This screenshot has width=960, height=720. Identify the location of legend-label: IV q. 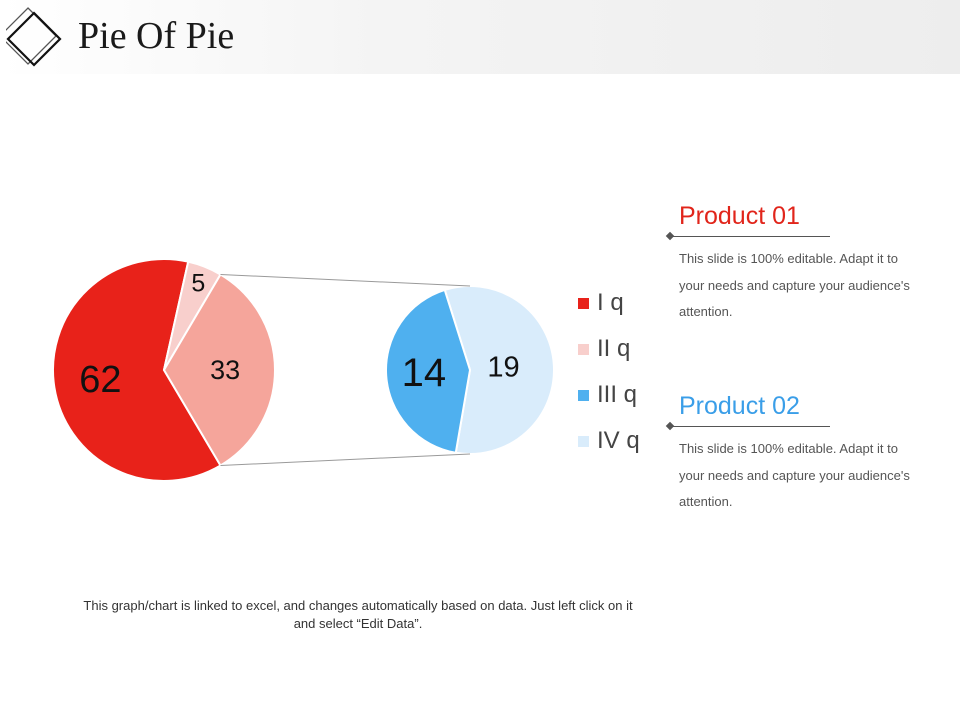
(618, 440).